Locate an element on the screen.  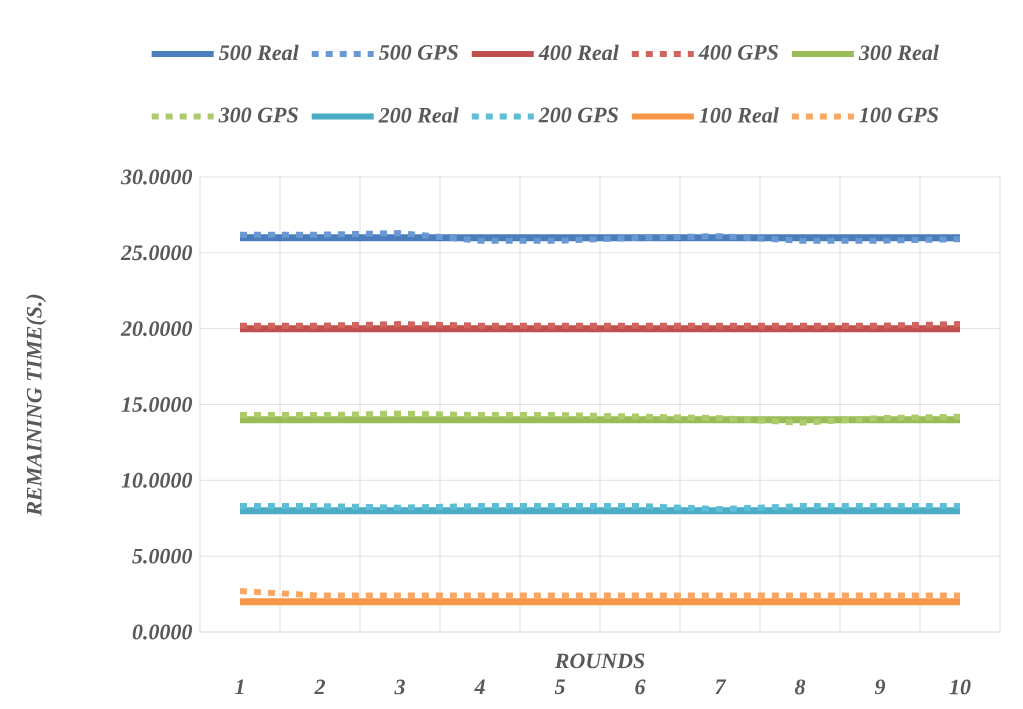
legend-label: 500 GPS is located at coordinates (418, 52).